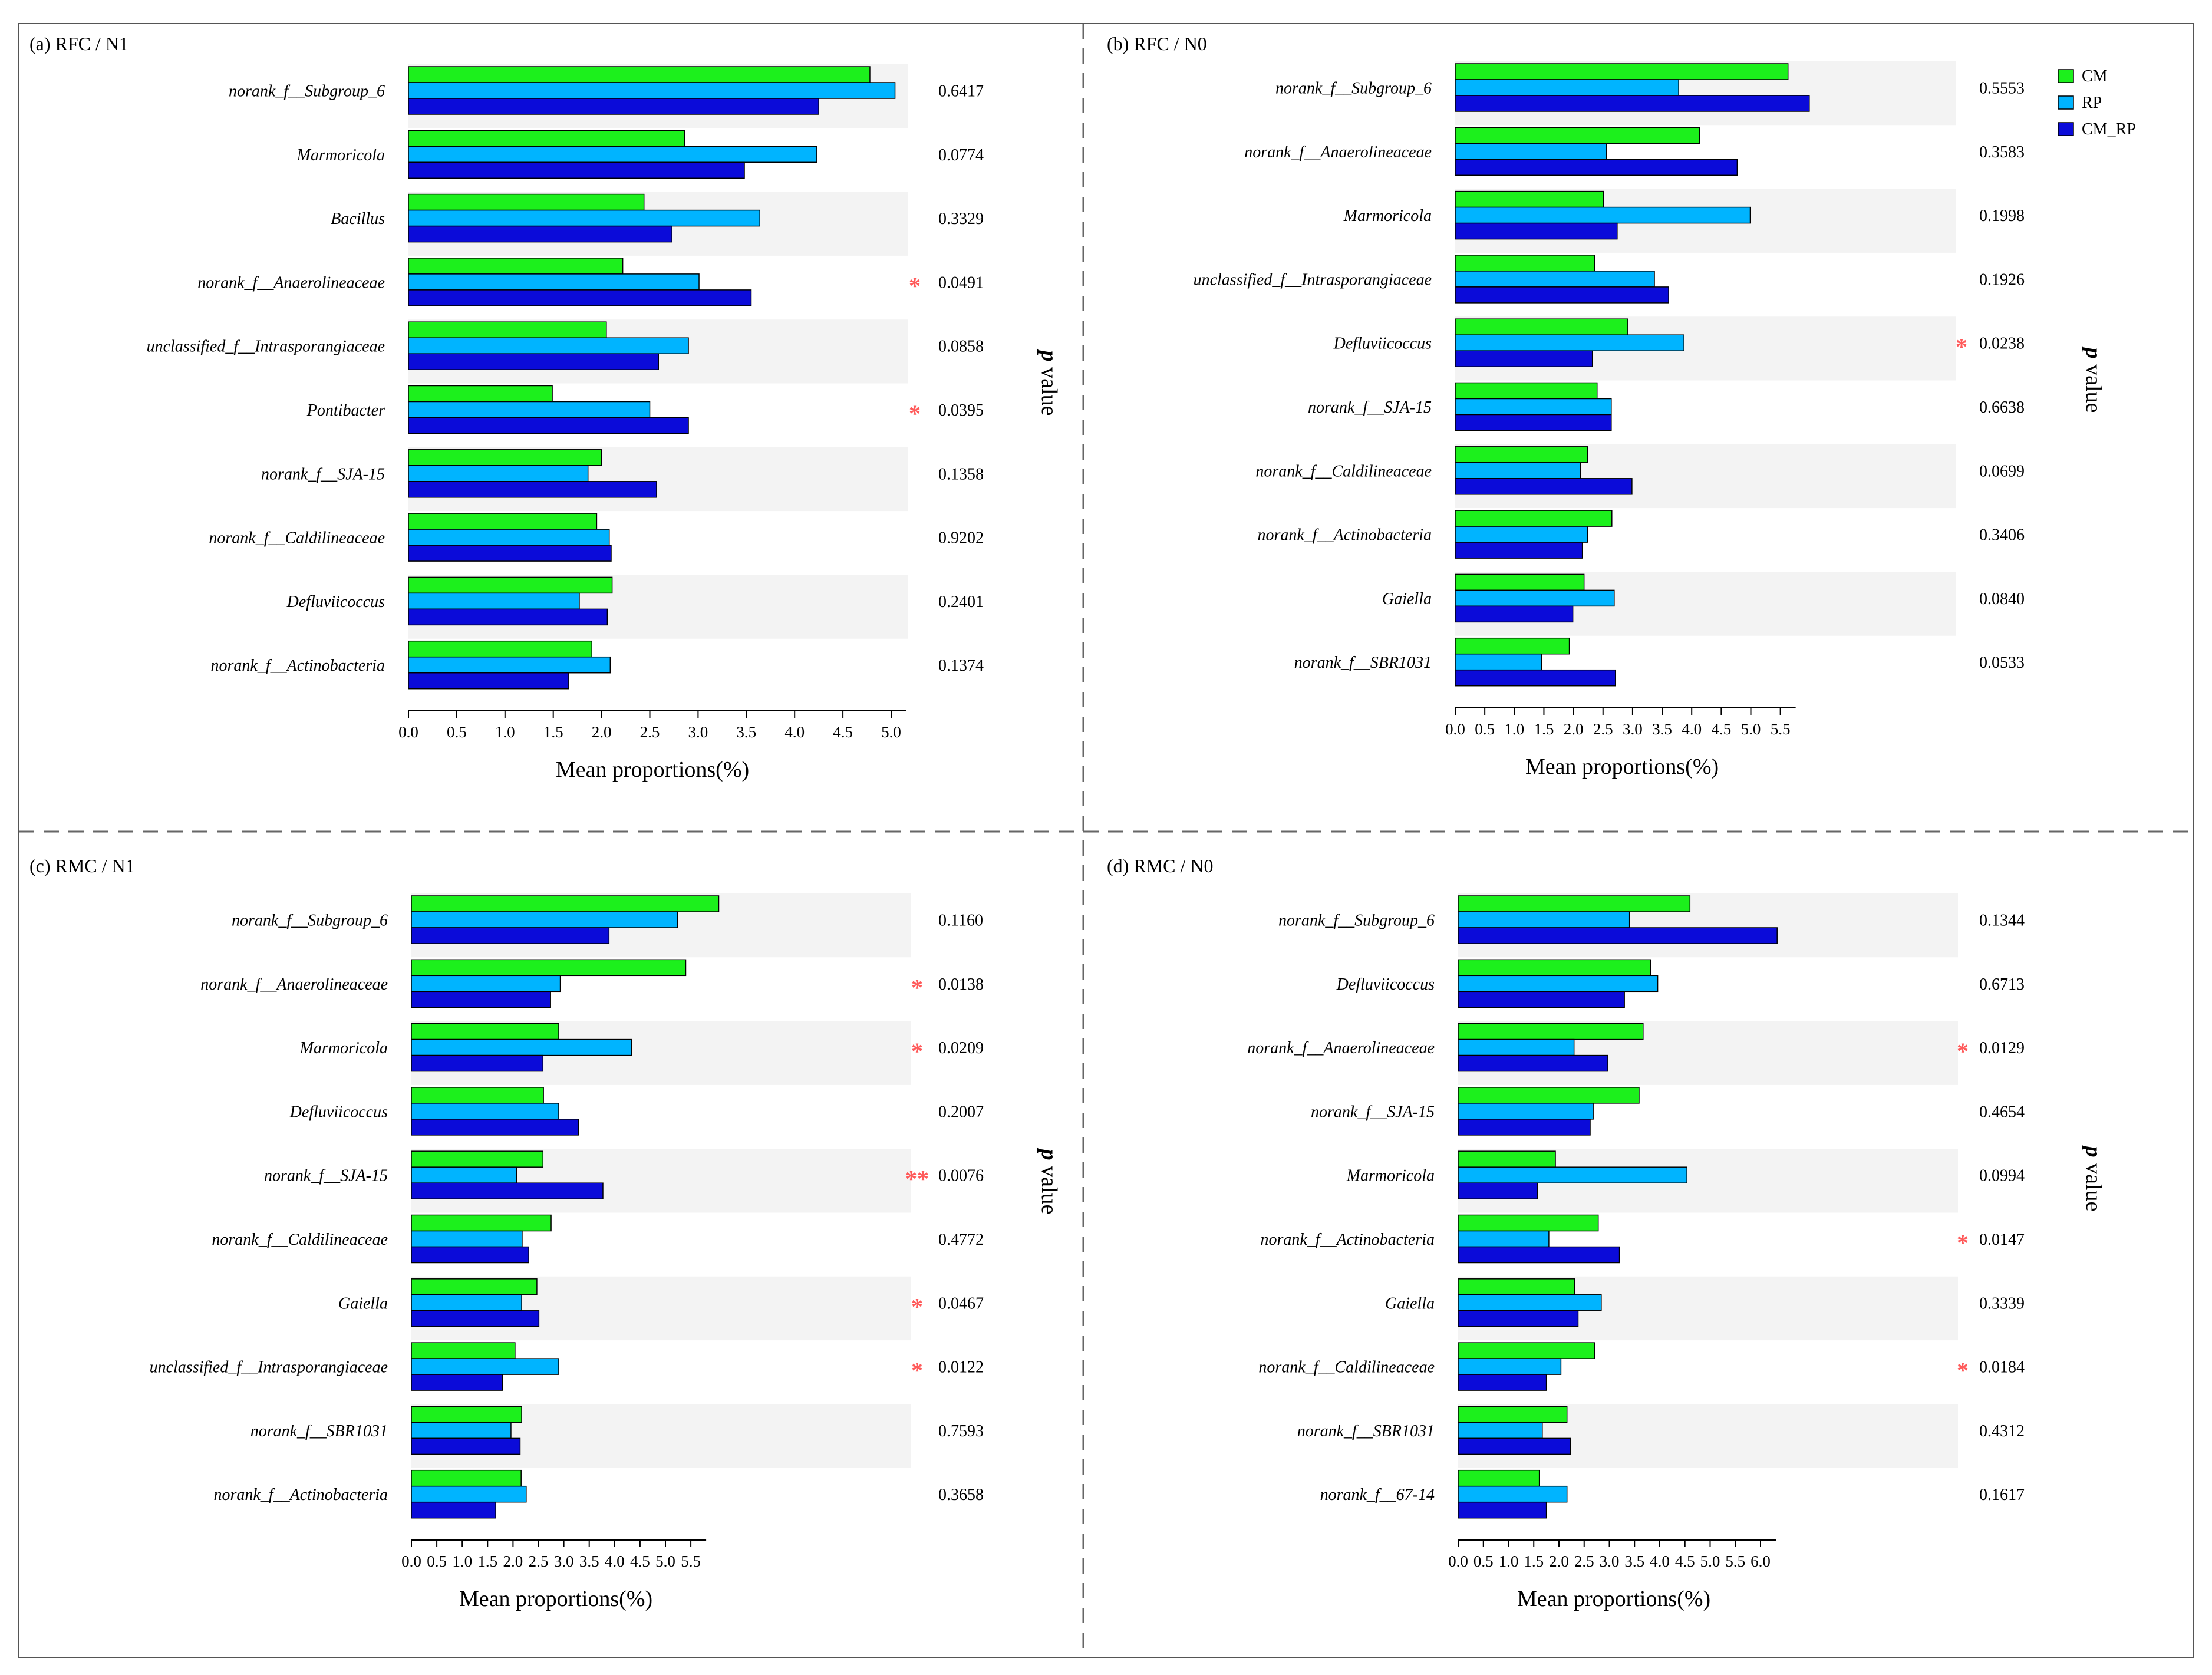 This screenshot has width=2212, height=1675. I want to click on x-tick-label: 4.0, so click(615, 1561).